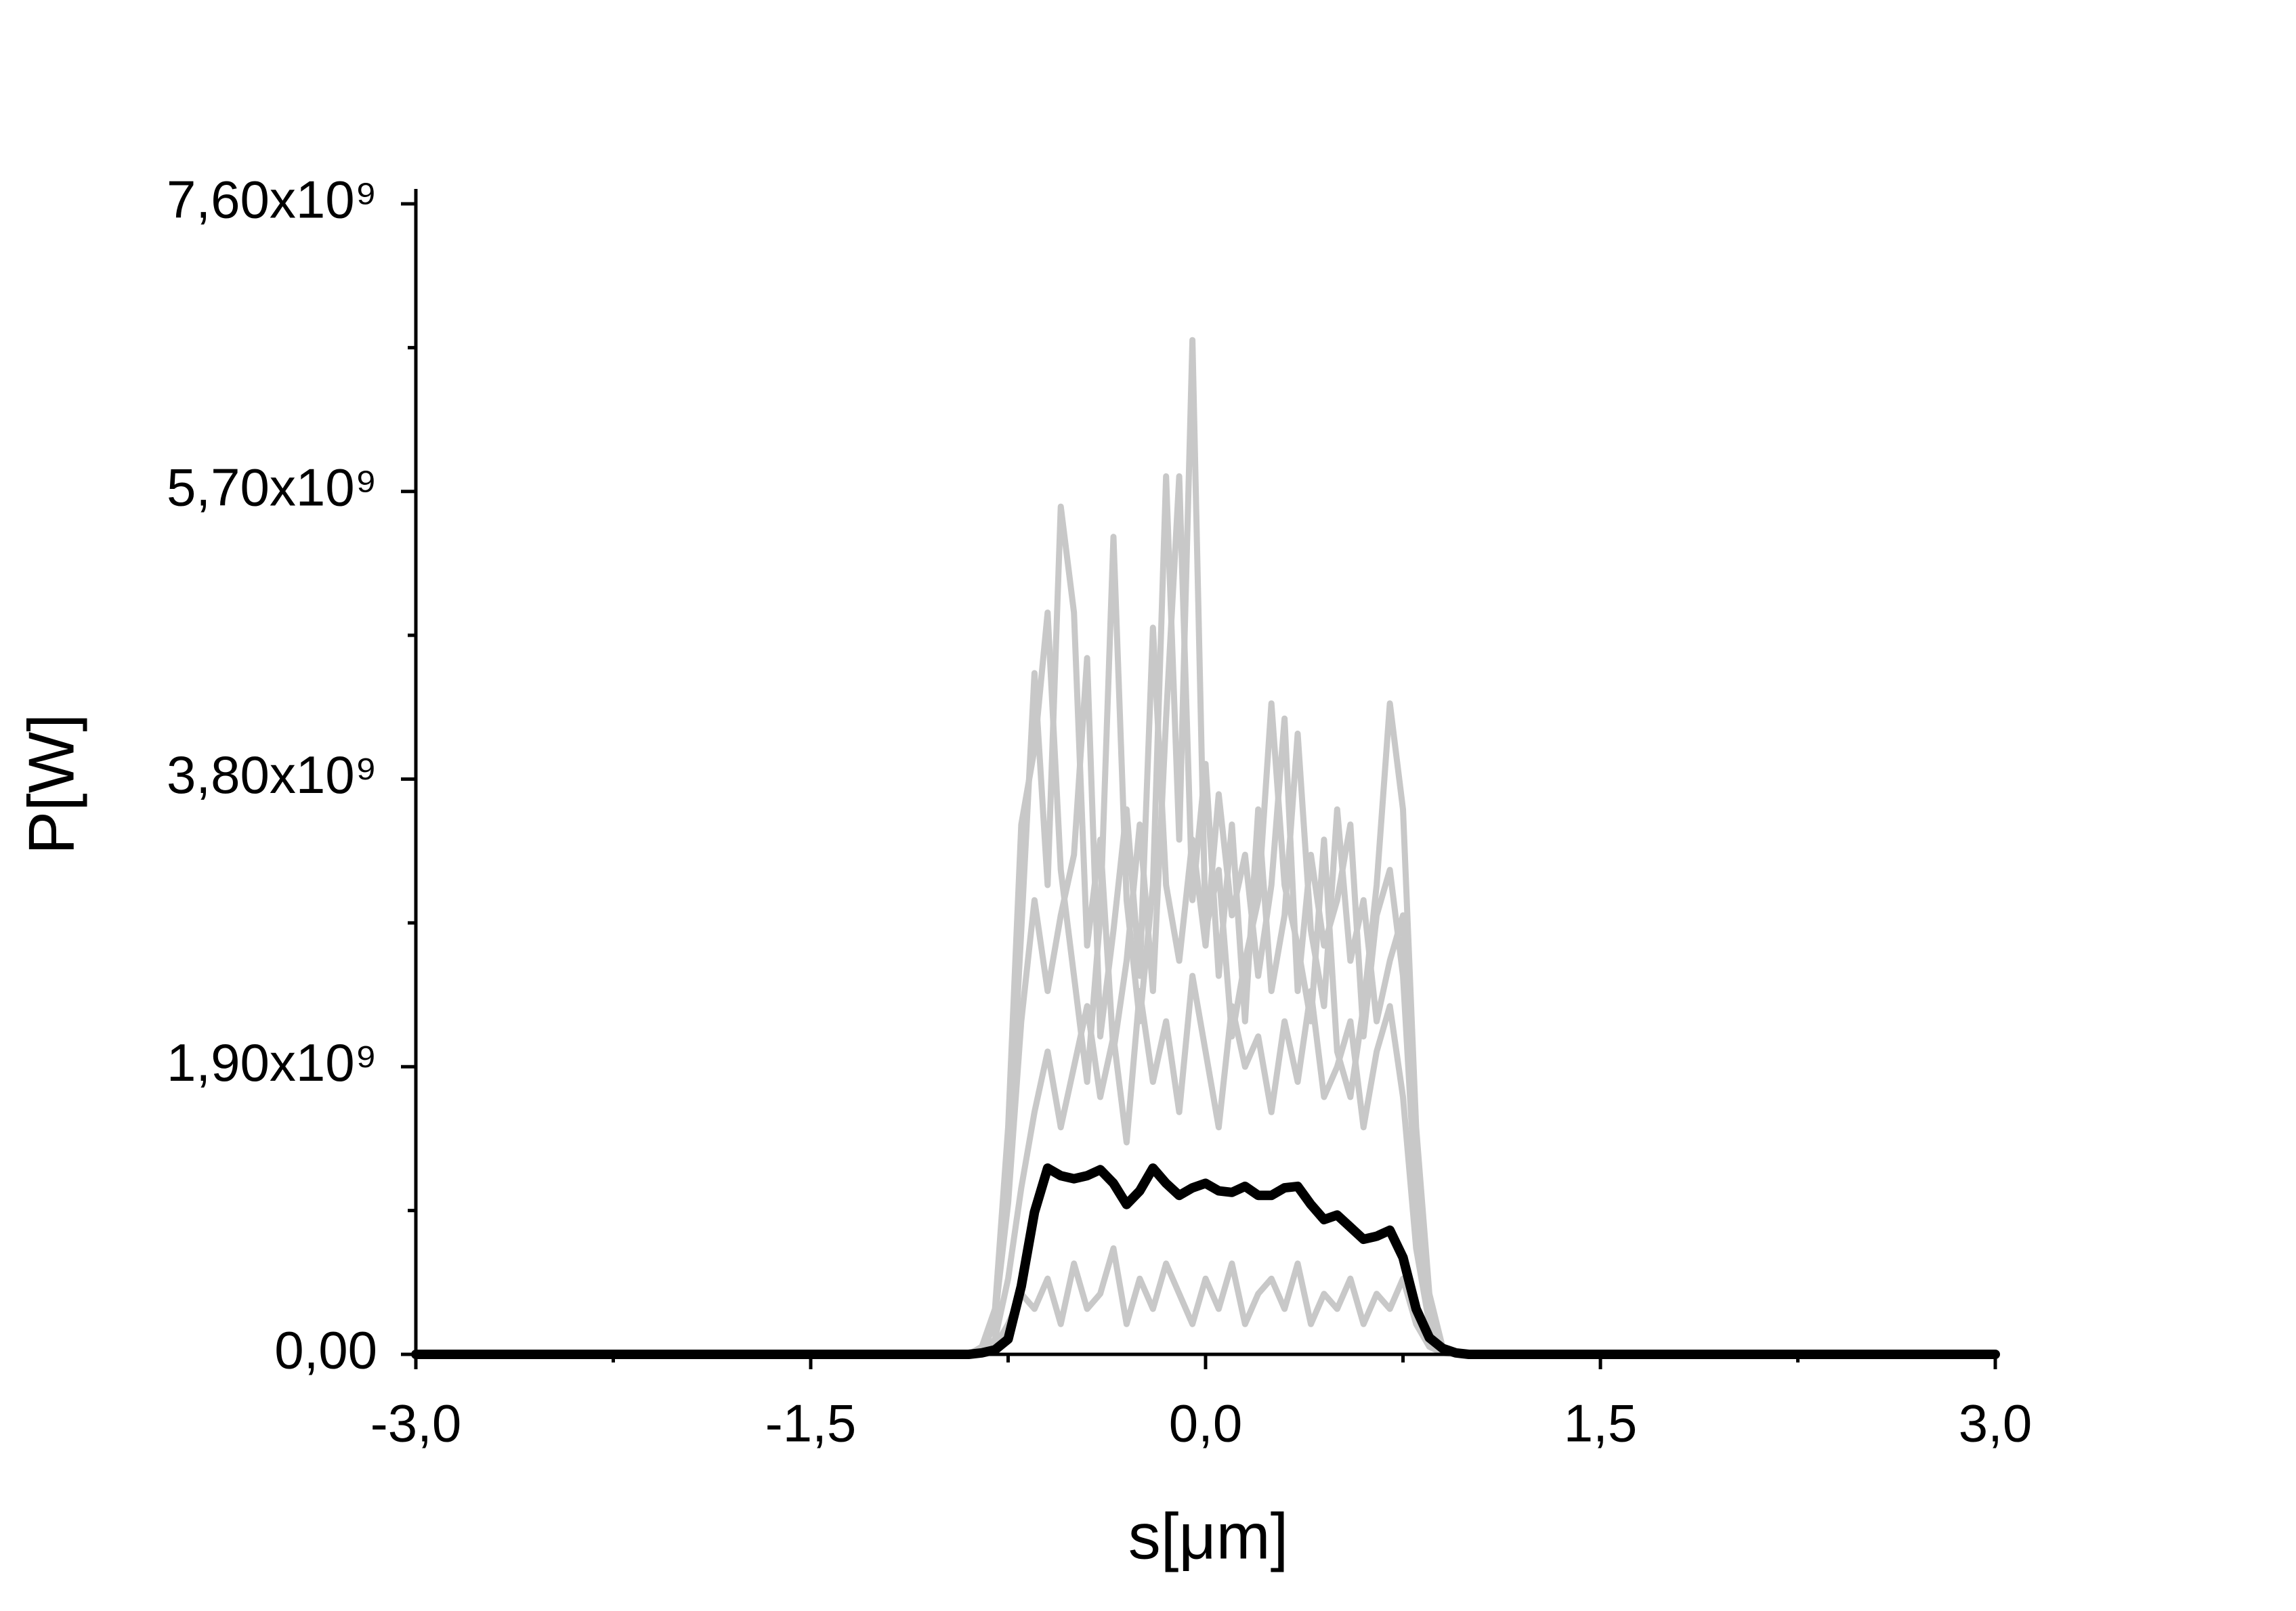 This screenshot has width=2296, height=1611. Describe the element at coordinates (1205, 1423) in the screenshot. I see `x-tick-label: 0,0` at that location.